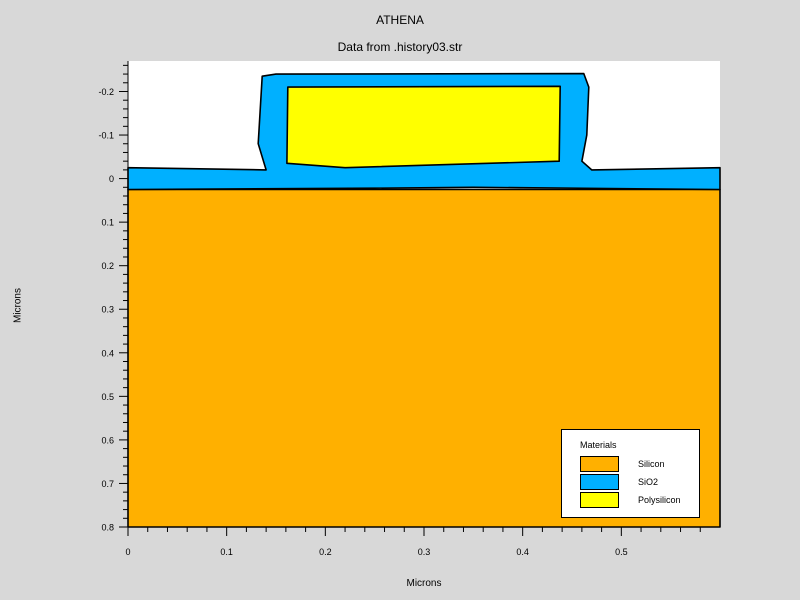 The width and height of the screenshot is (800, 600). Describe the element at coordinates (226, 552) in the screenshot. I see `x-tick-label: 0.1` at that location.